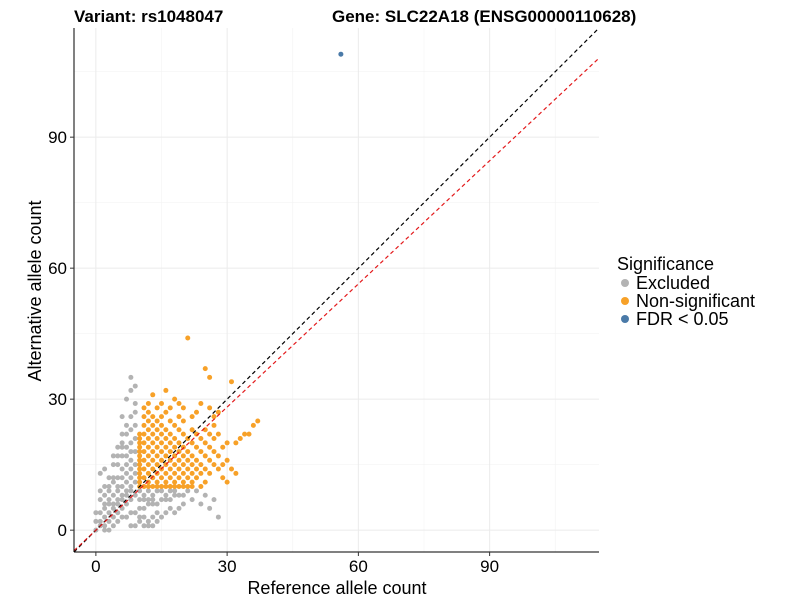  Describe the element at coordinates (695, 301) in the screenshot. I see `legend-label-1: Non-significant` at that location.